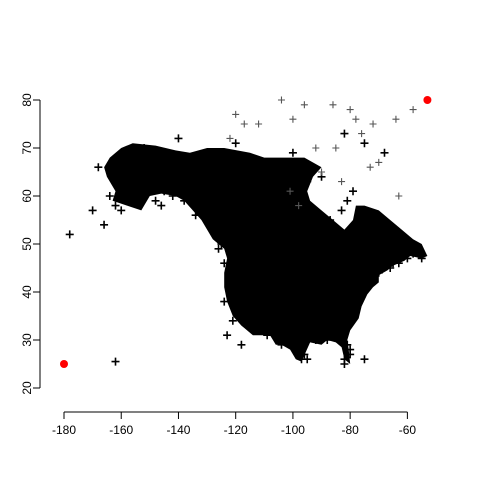  What do you see at coordinates (64, 430) in the screenshot?
I see `x-tick-label: -180` at bounding box center [64, 430].